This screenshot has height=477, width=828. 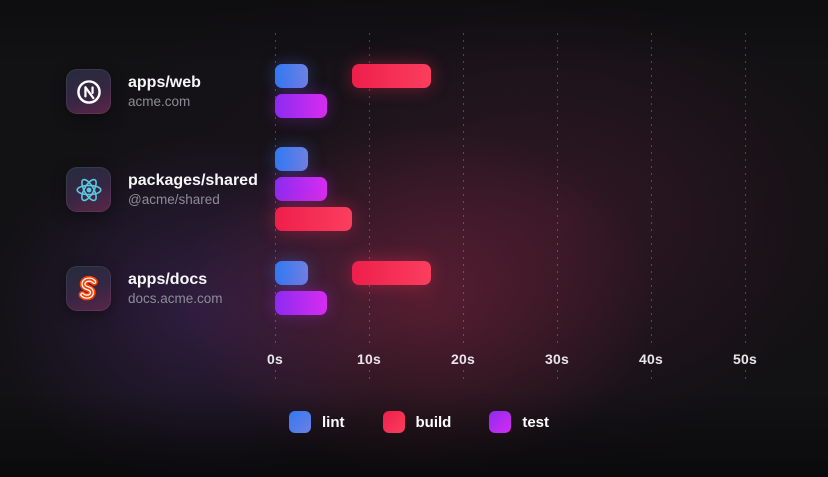 What do you see at coordinates (164, 82) in the screenshot?
I see `package-name: apps/web` at bounding box center [164, 82].